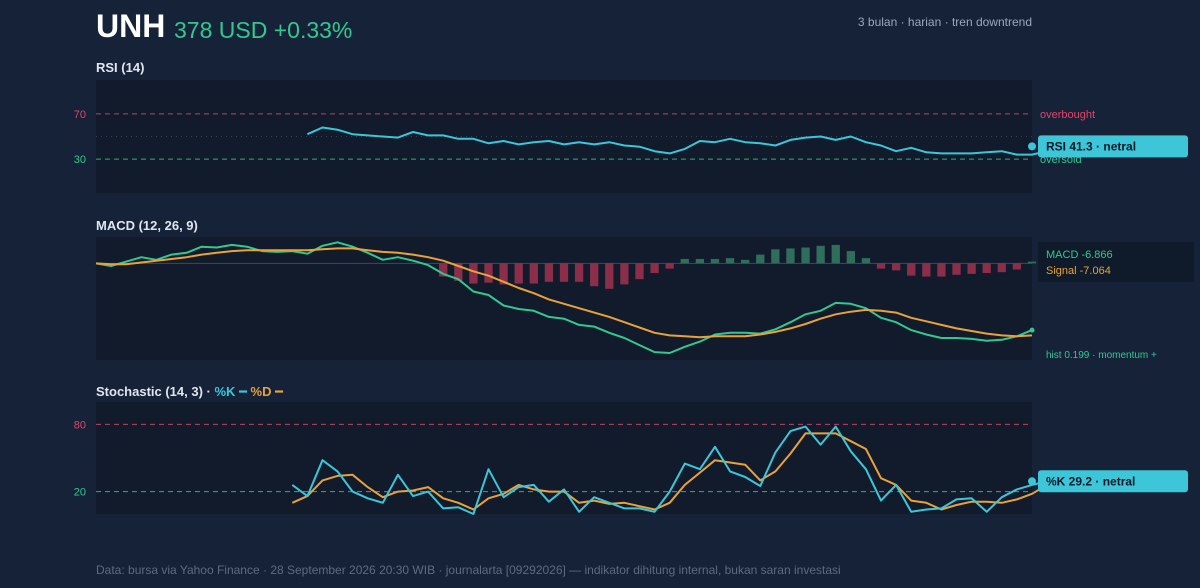  Describe the element at coordinates (230, 391) in the screenshot. I see `stoch-k-legend: %K ━` at that location.